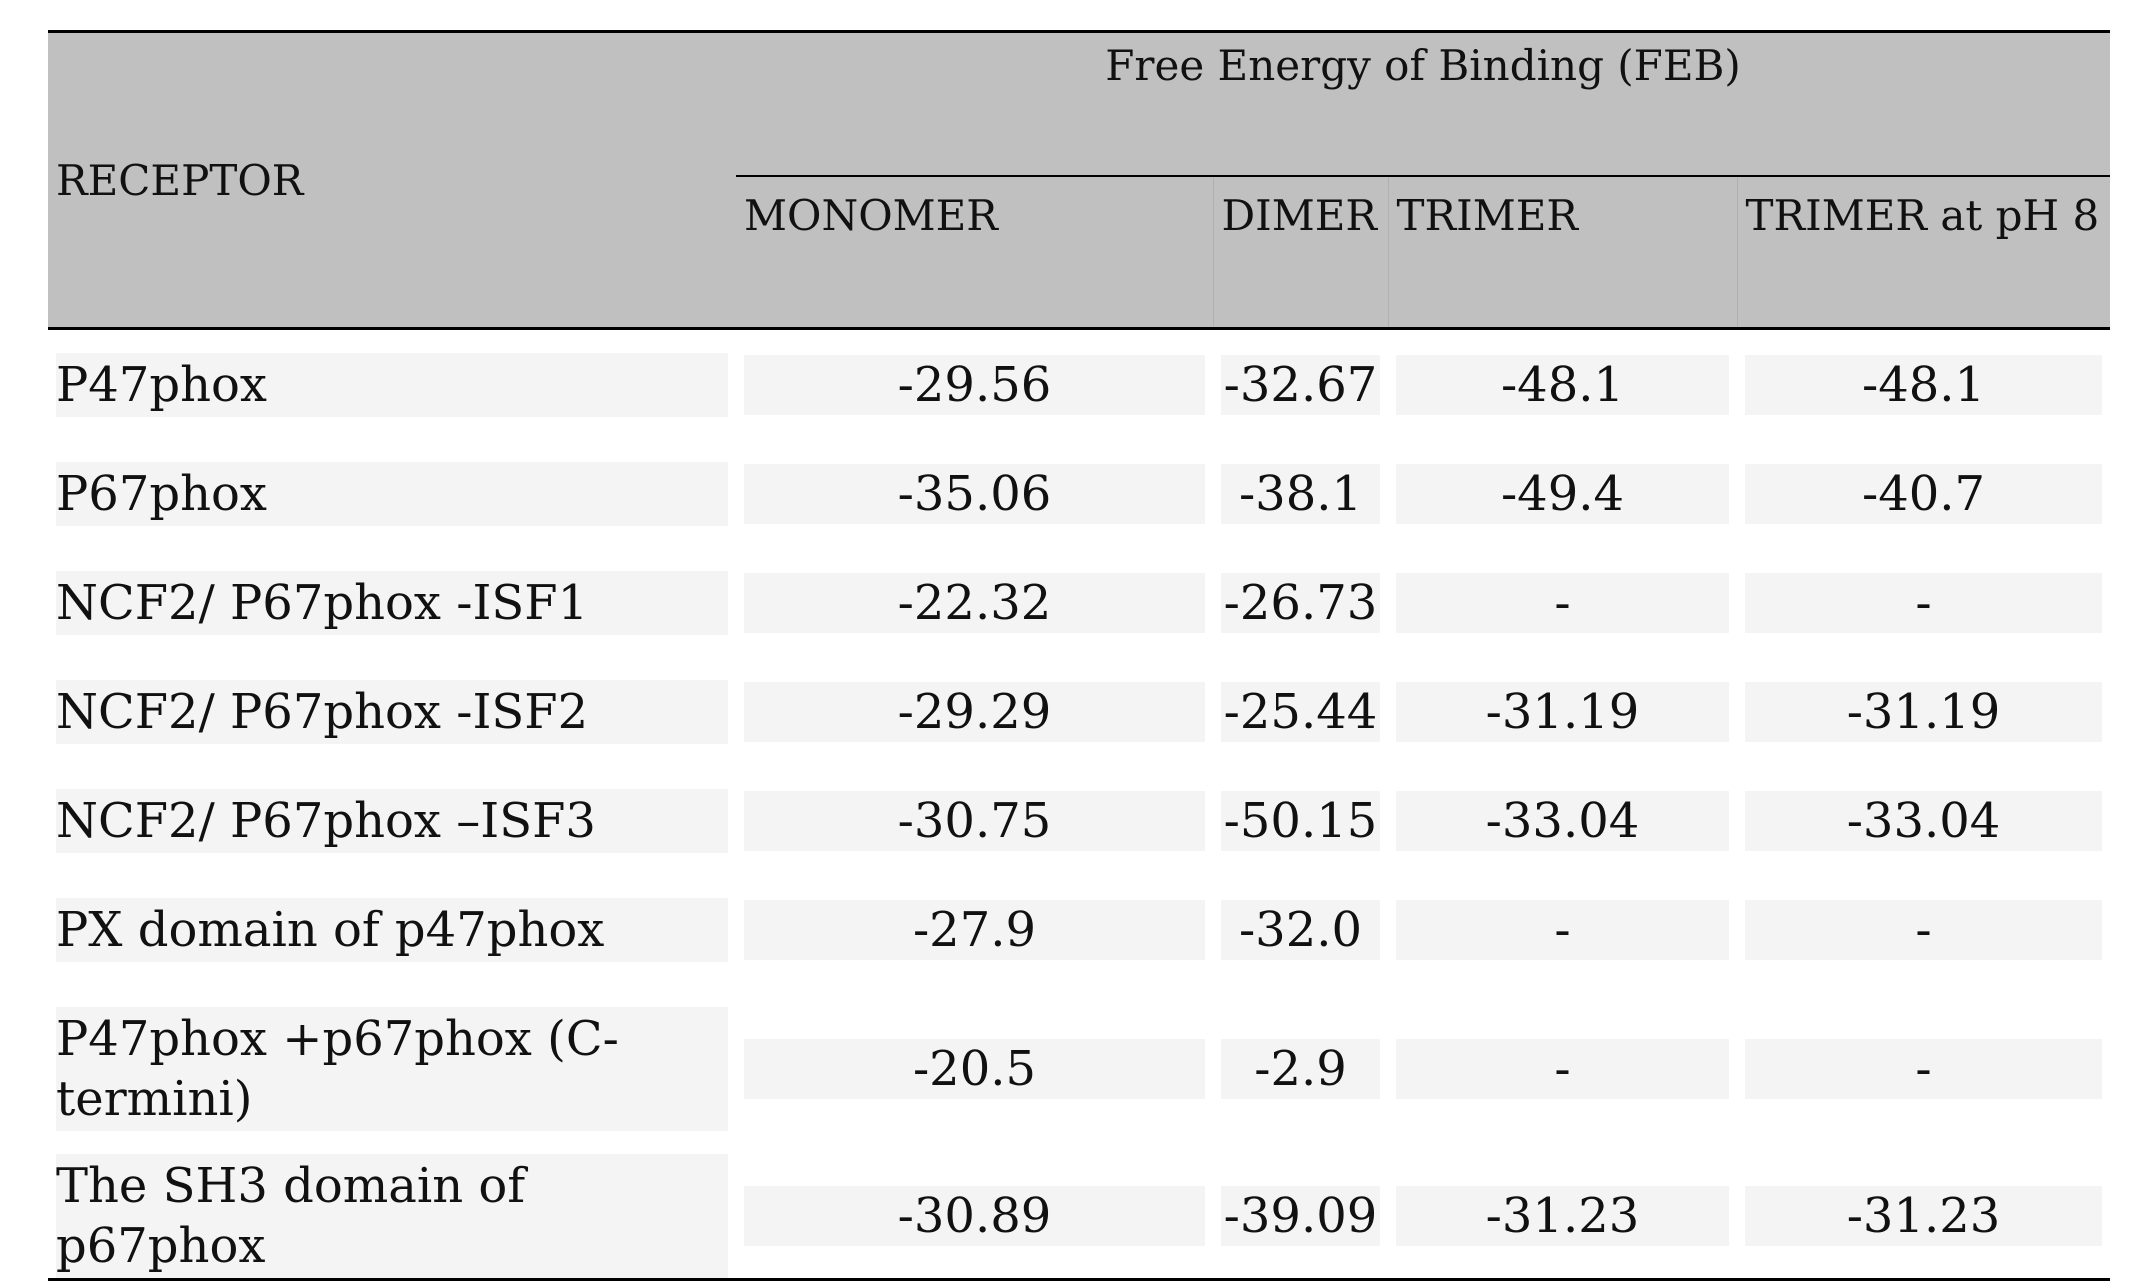 The width and height of the screenshot is (2136, 1281). I want to click on feb-group-header: Free Energy of Binding (FEB), so click(1423, 103).